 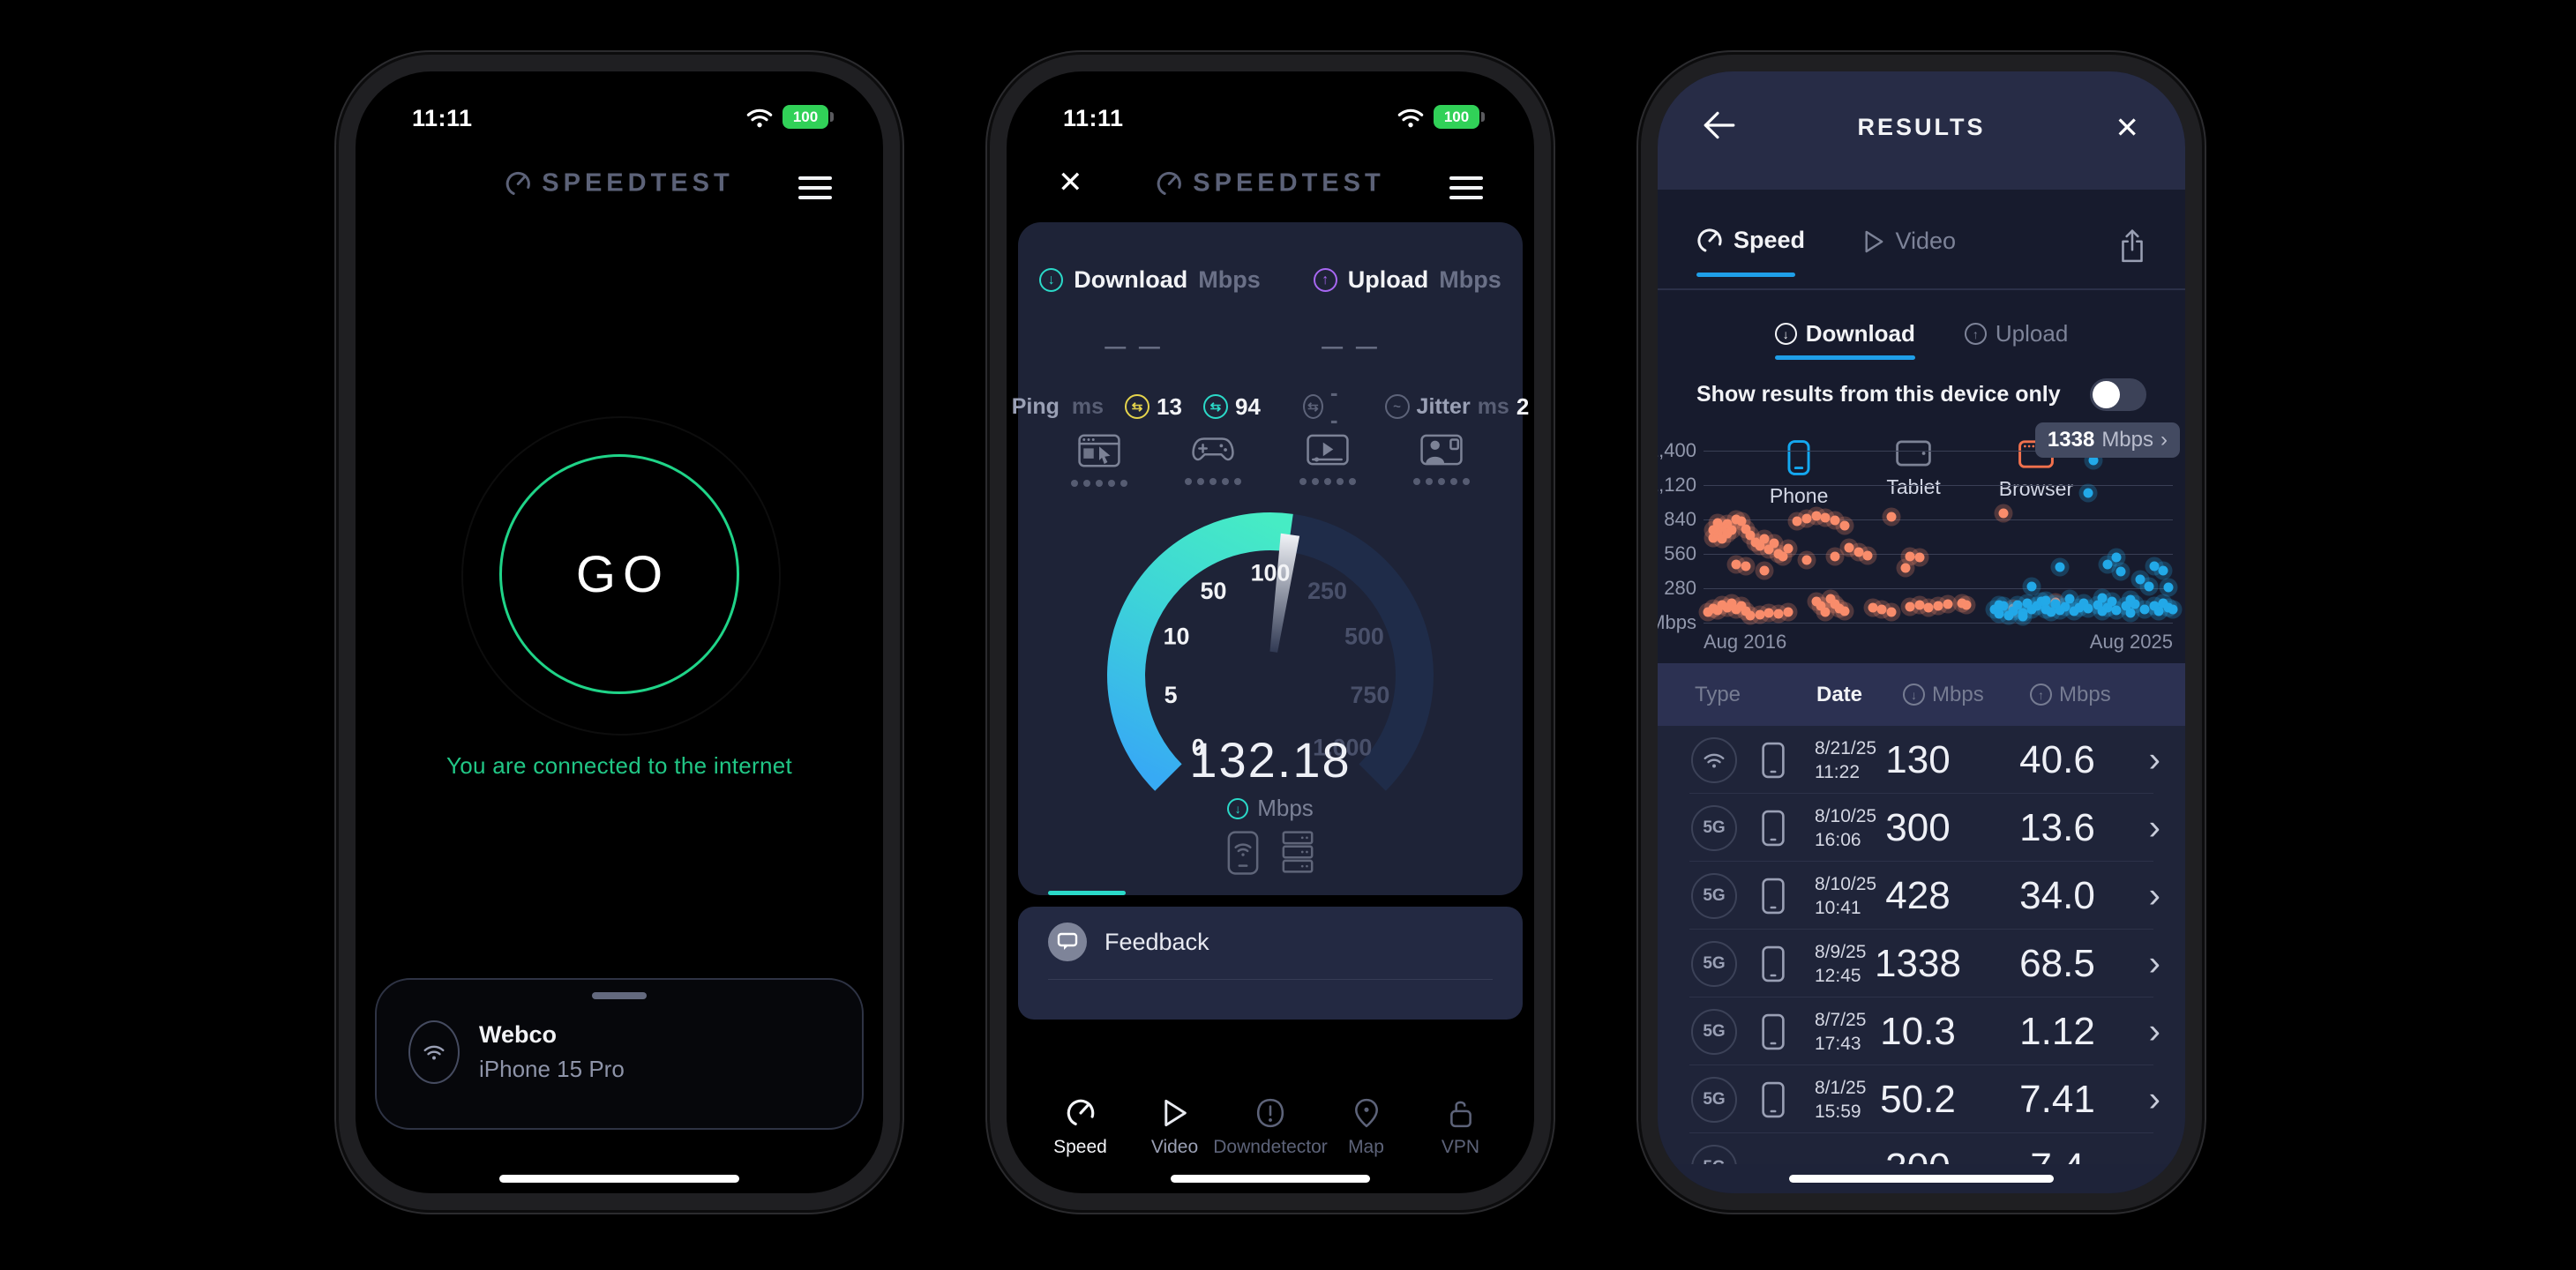 I want to click on nav-label: Video, so click(x=1174, y=1147).